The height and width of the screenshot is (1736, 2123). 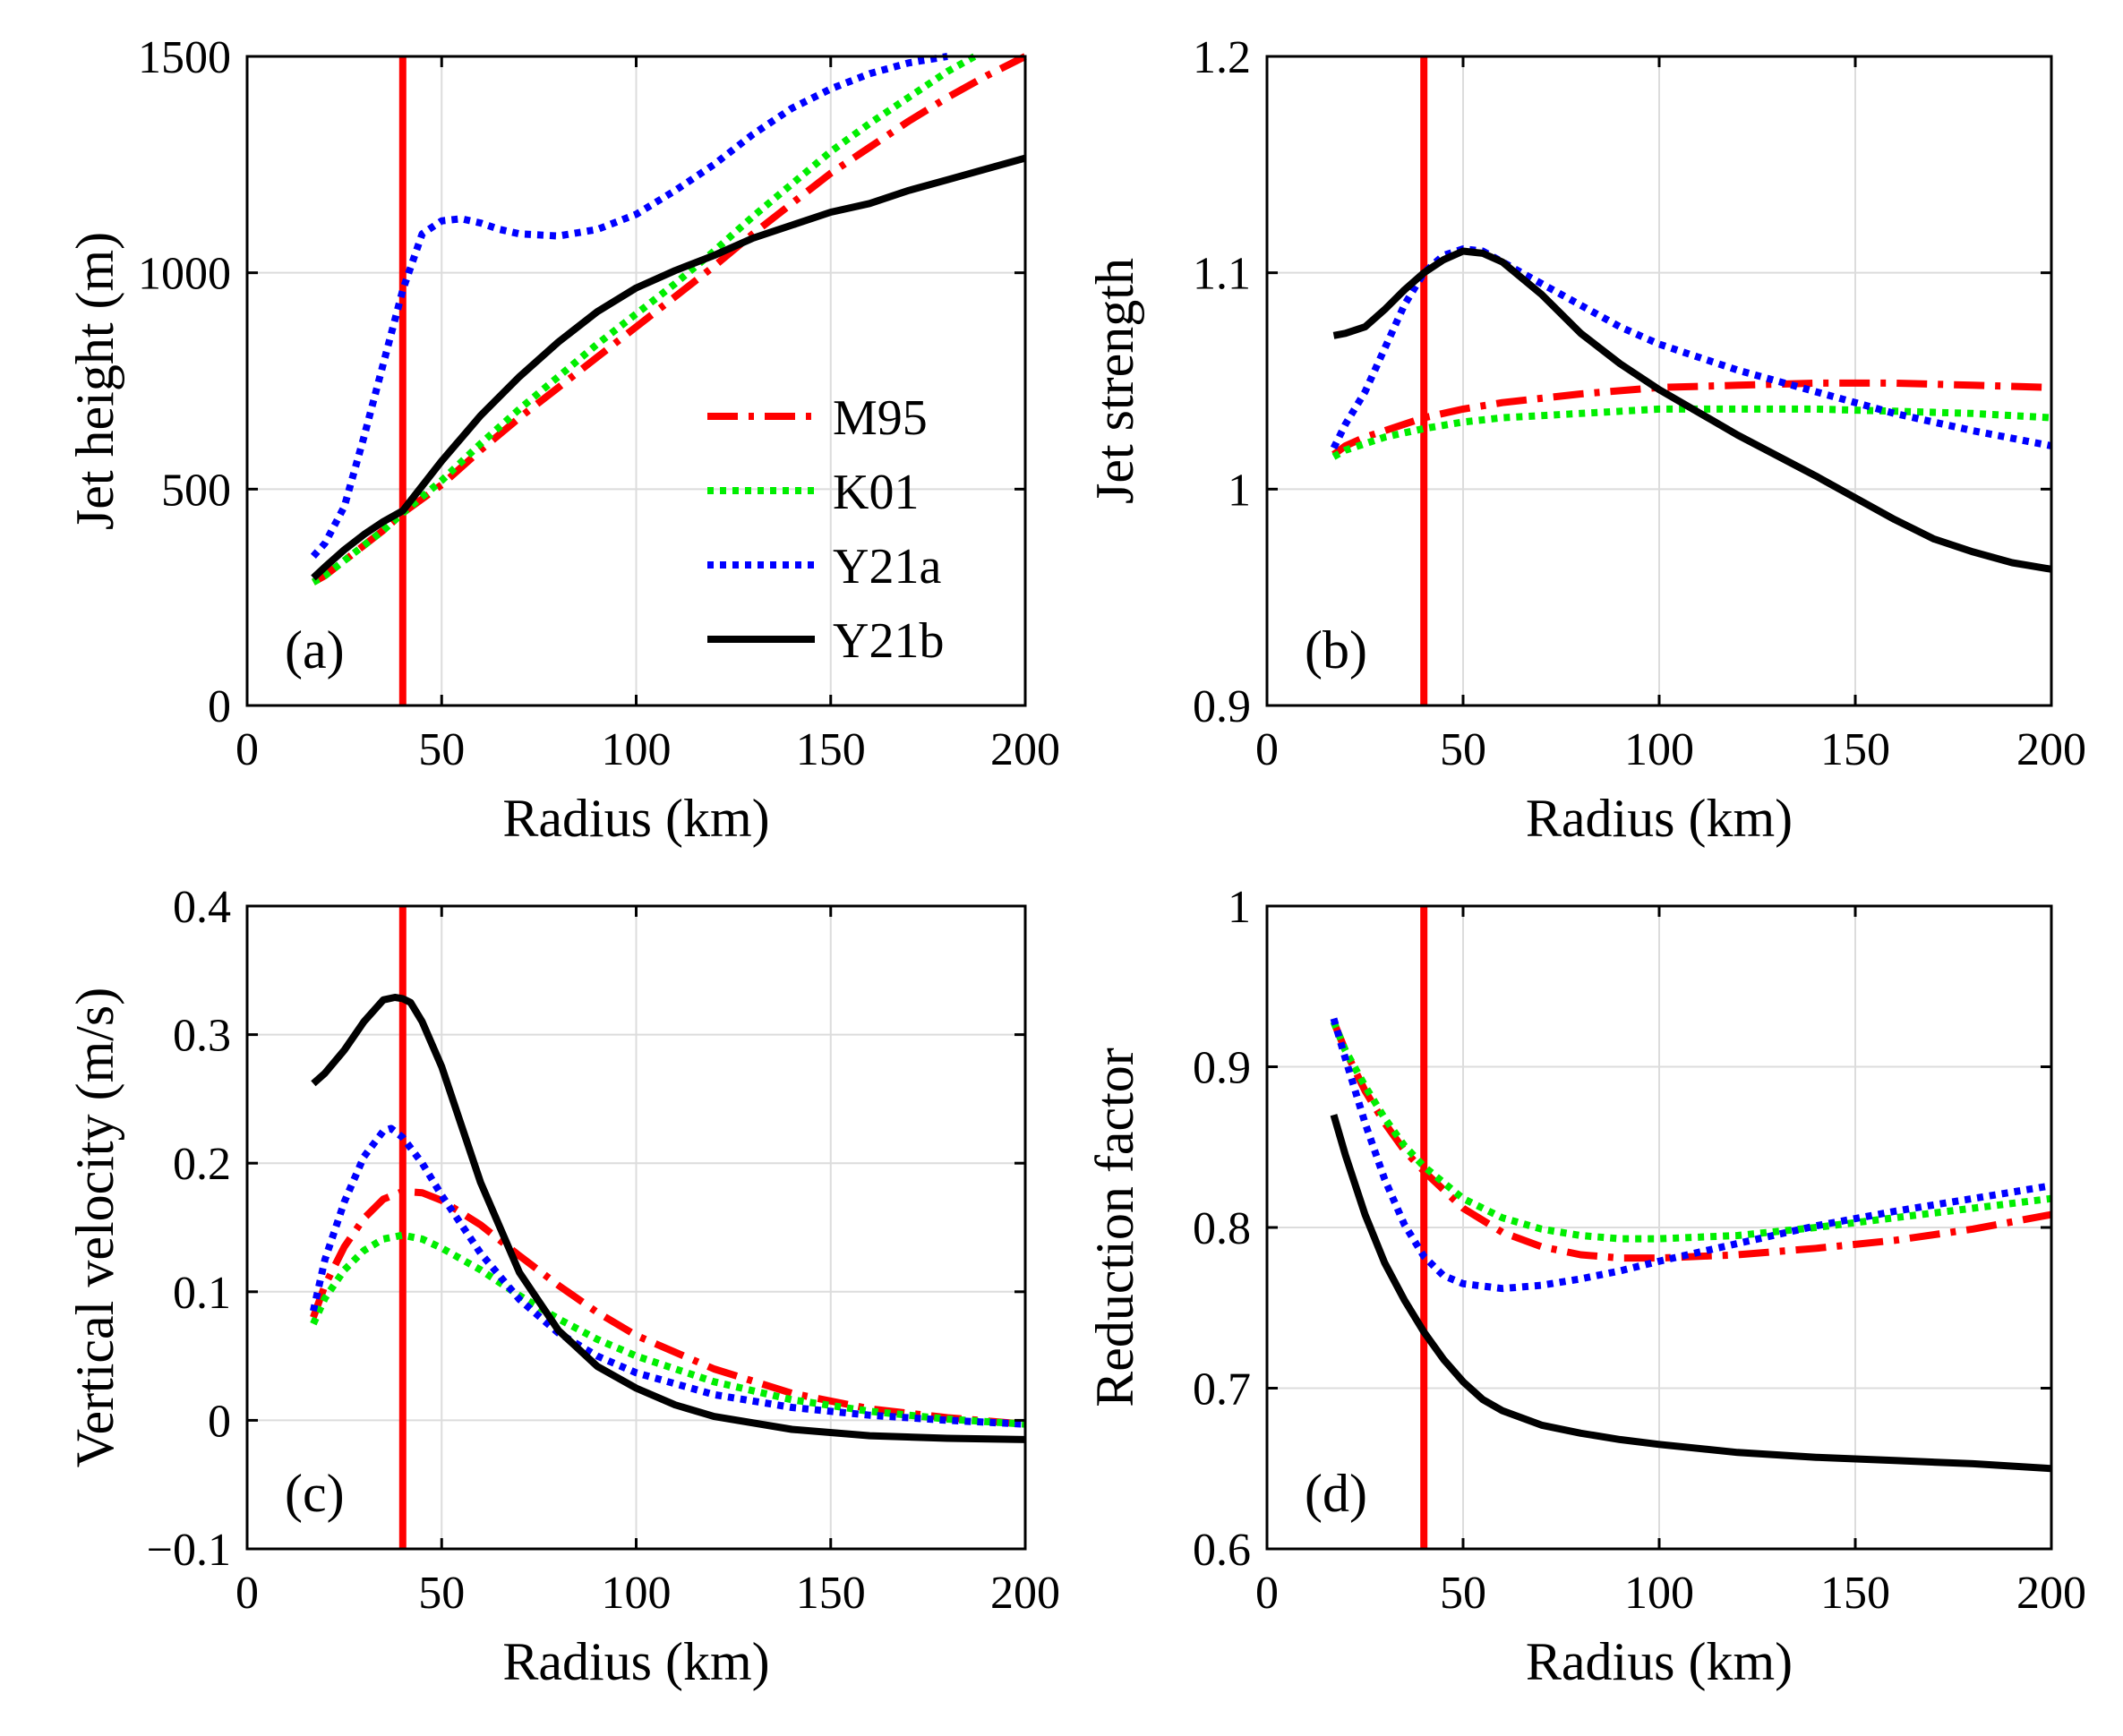 I want to click on y-tick-label: −0.1, so click(x=189, y=1550).